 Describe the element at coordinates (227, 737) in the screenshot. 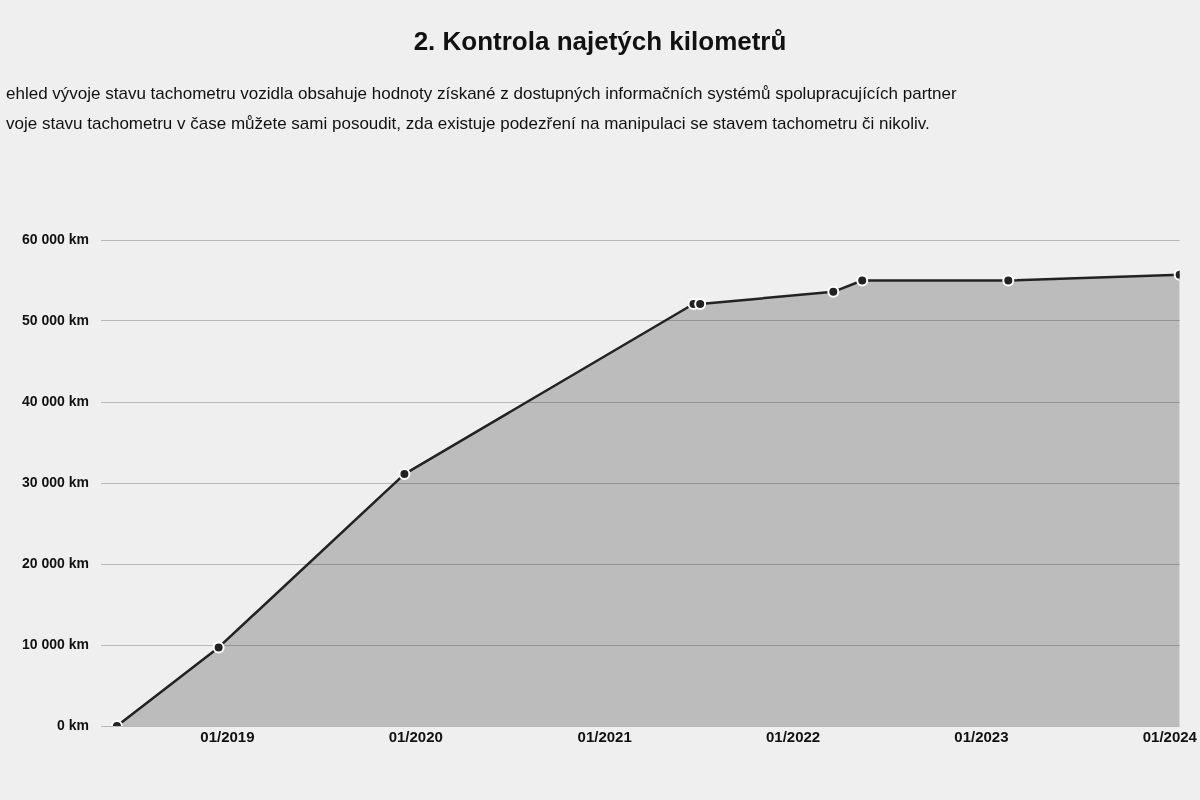

I see `x-tick-label: 01/2019` at that location.